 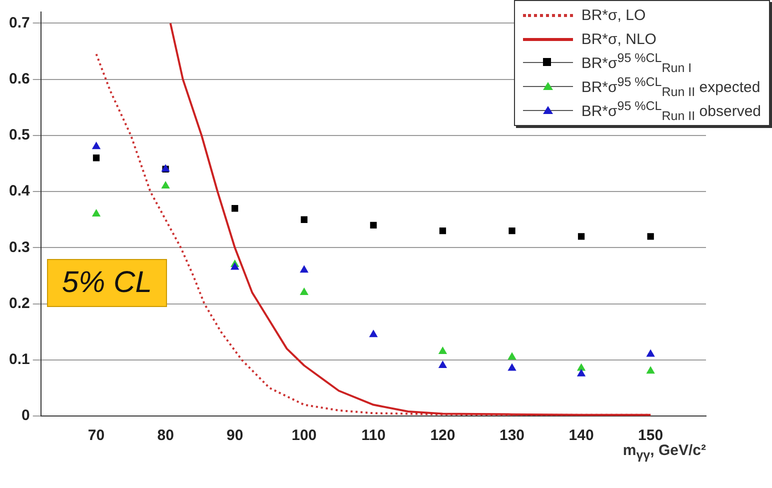 What do you see at coordinates (613, 15) in the screenshot?
I see `legend-label: BR*σ, LO` at bounding box center [613, 15].